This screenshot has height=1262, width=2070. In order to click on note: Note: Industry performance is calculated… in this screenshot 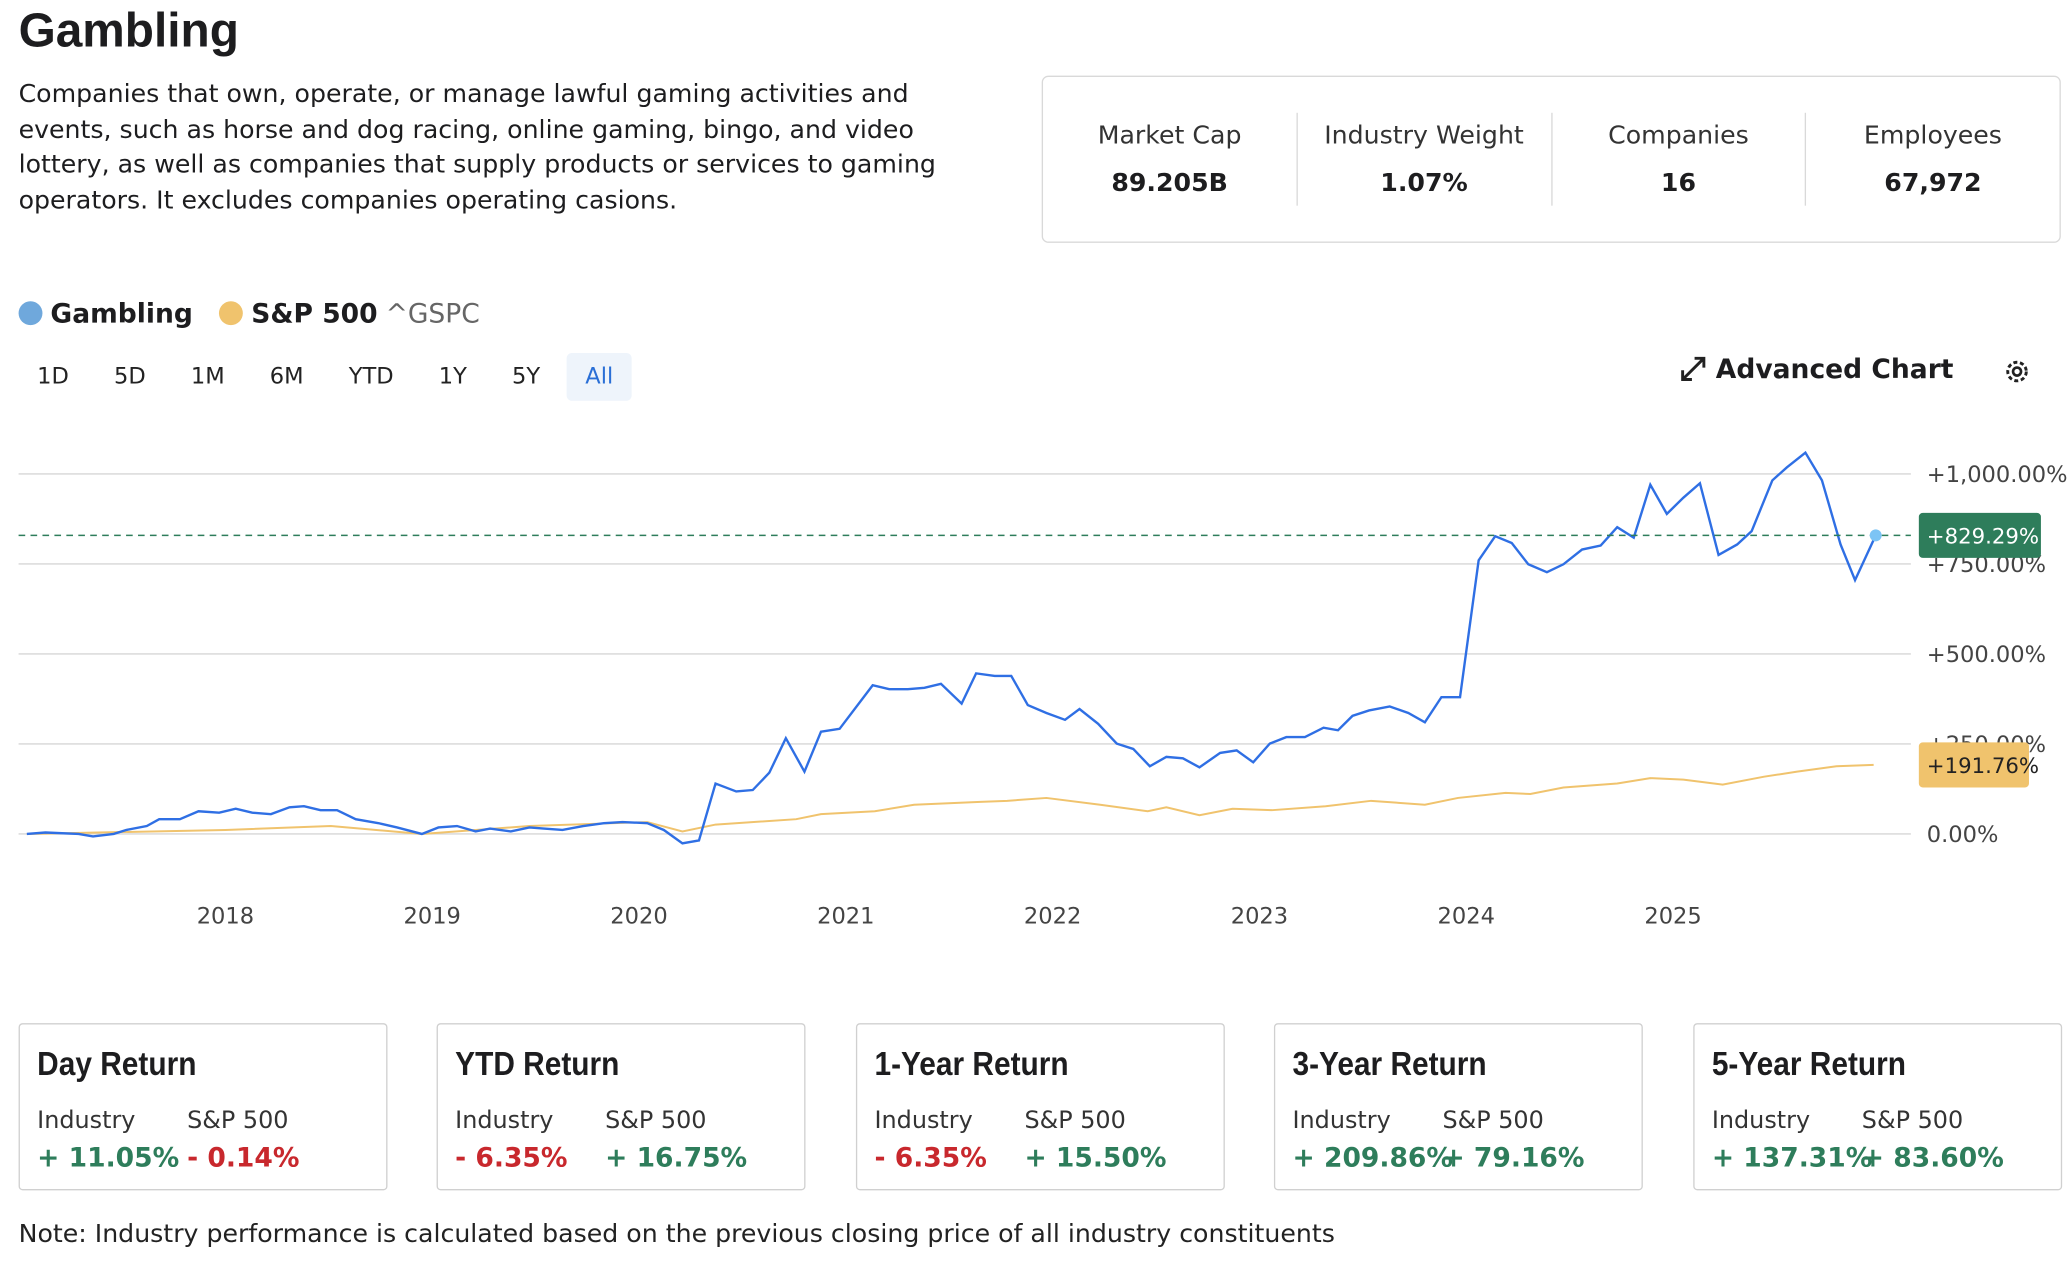, I will do `click(676, 1234)`.